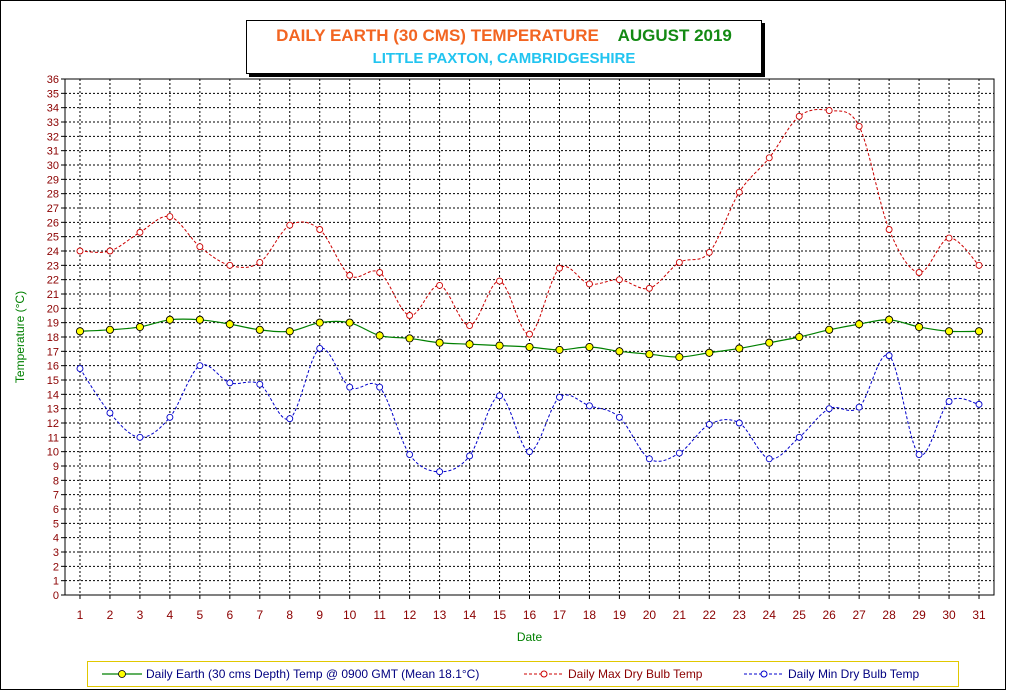 This screenshot has height=694, width=1010. Describe the element at coordinates (949, 615) in the screenshot. I see `x-tick-label: 30` at that location.